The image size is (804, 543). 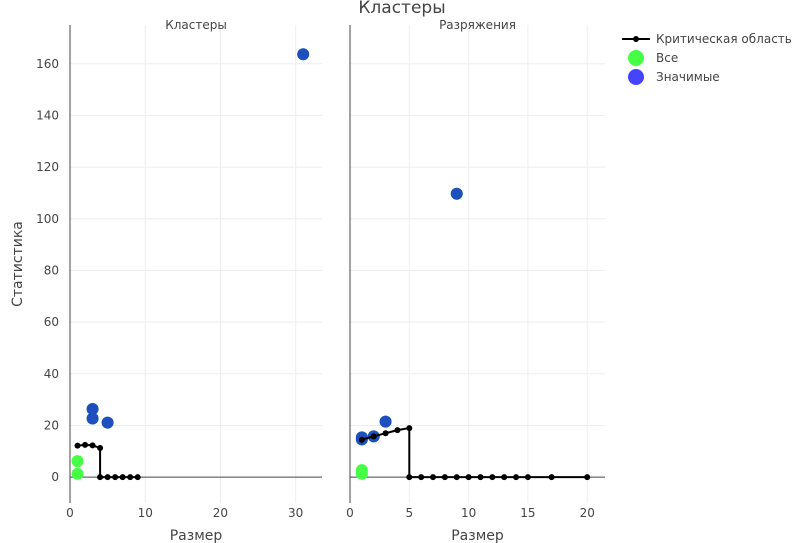 I want to click on y-tick-label: 0, so click(x=55, y=477).